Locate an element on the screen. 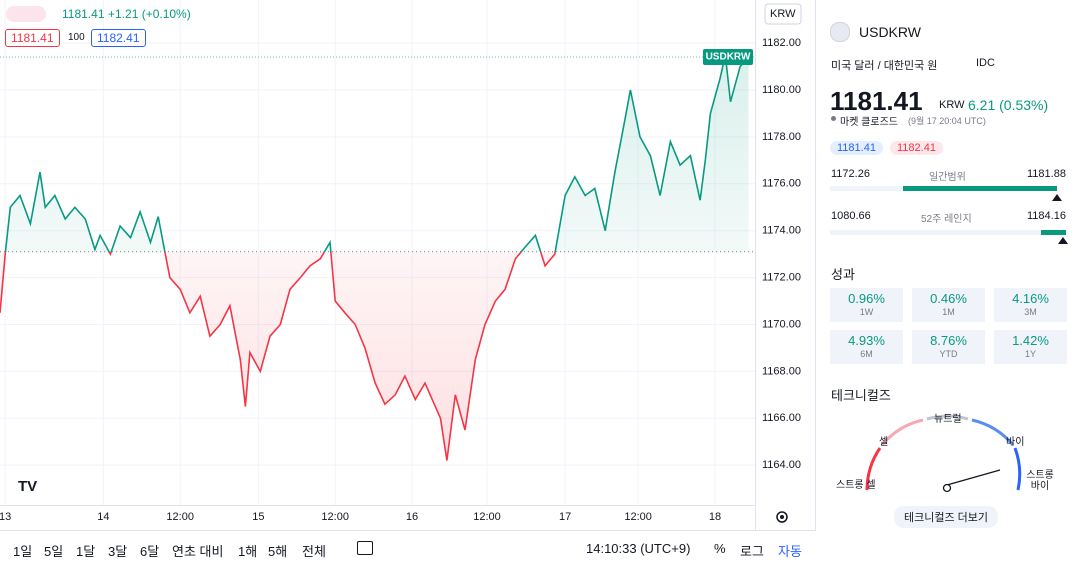 This screenshot has width=1078, height=565. performance-tile: 4.93% 6M is located at coordinates (866, 347).